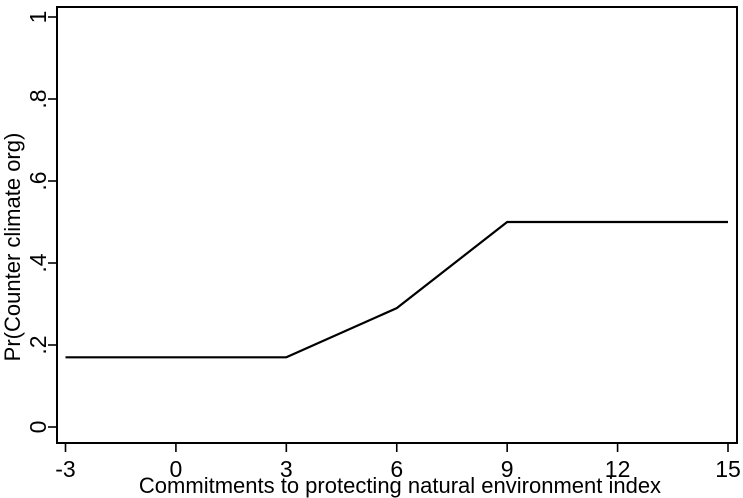 The width and height of the screenshot is (743, 498). I want to click on y-tick-label: .6, so click(38, 180).